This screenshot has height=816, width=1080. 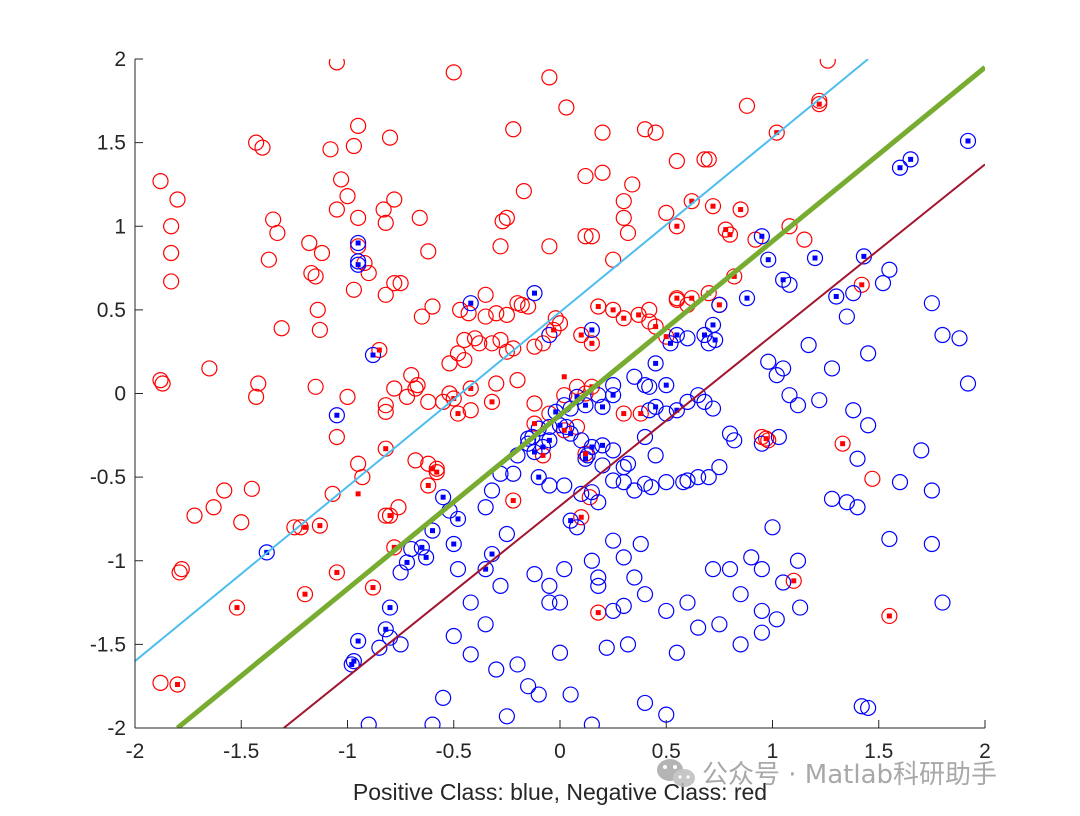 What do you see at coordinates (120, 394) in the screenshot?
I see `y-tick-label: 0` at bounding box center [120, 394].